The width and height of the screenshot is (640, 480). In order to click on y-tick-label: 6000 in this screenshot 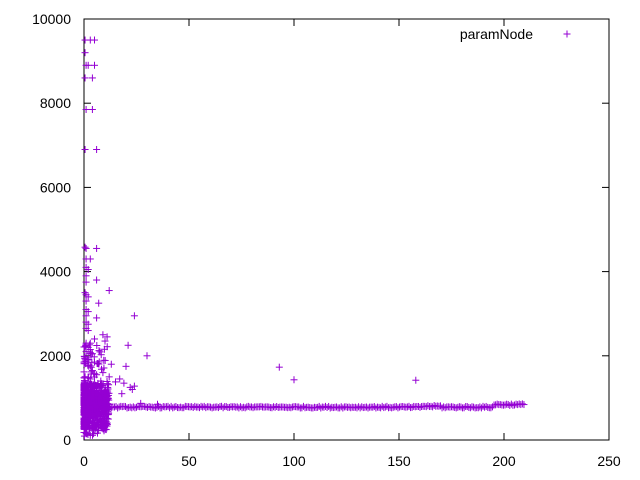, I will do `click(55, 187)`.